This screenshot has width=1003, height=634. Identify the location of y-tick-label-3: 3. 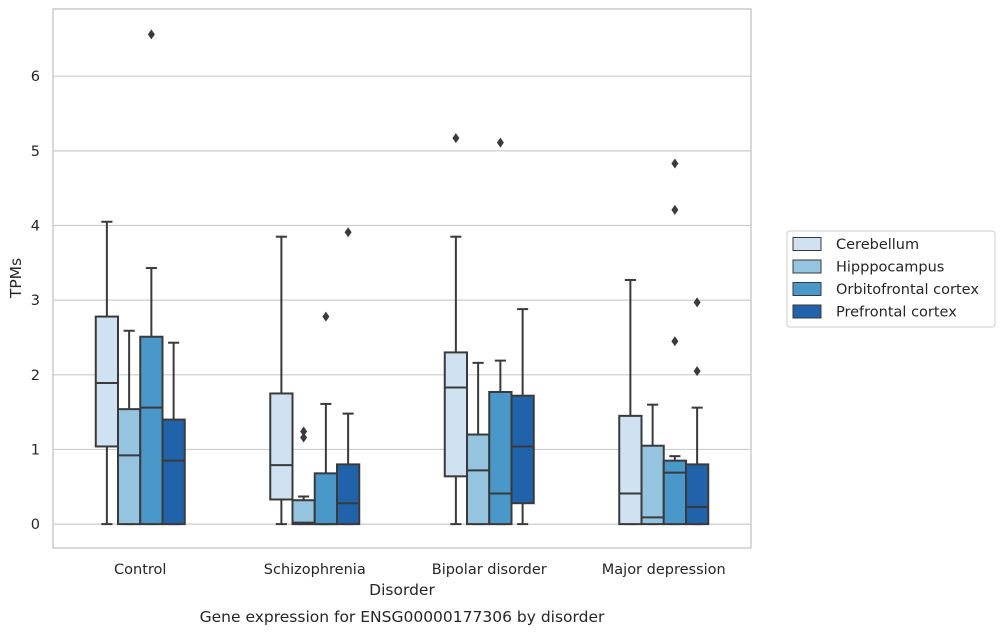
(35, 301).